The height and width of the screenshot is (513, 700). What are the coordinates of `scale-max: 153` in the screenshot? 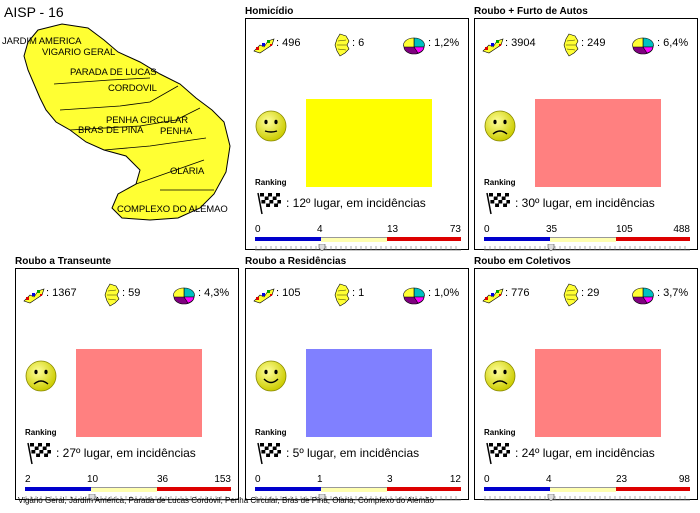 It's located at (222, 479).